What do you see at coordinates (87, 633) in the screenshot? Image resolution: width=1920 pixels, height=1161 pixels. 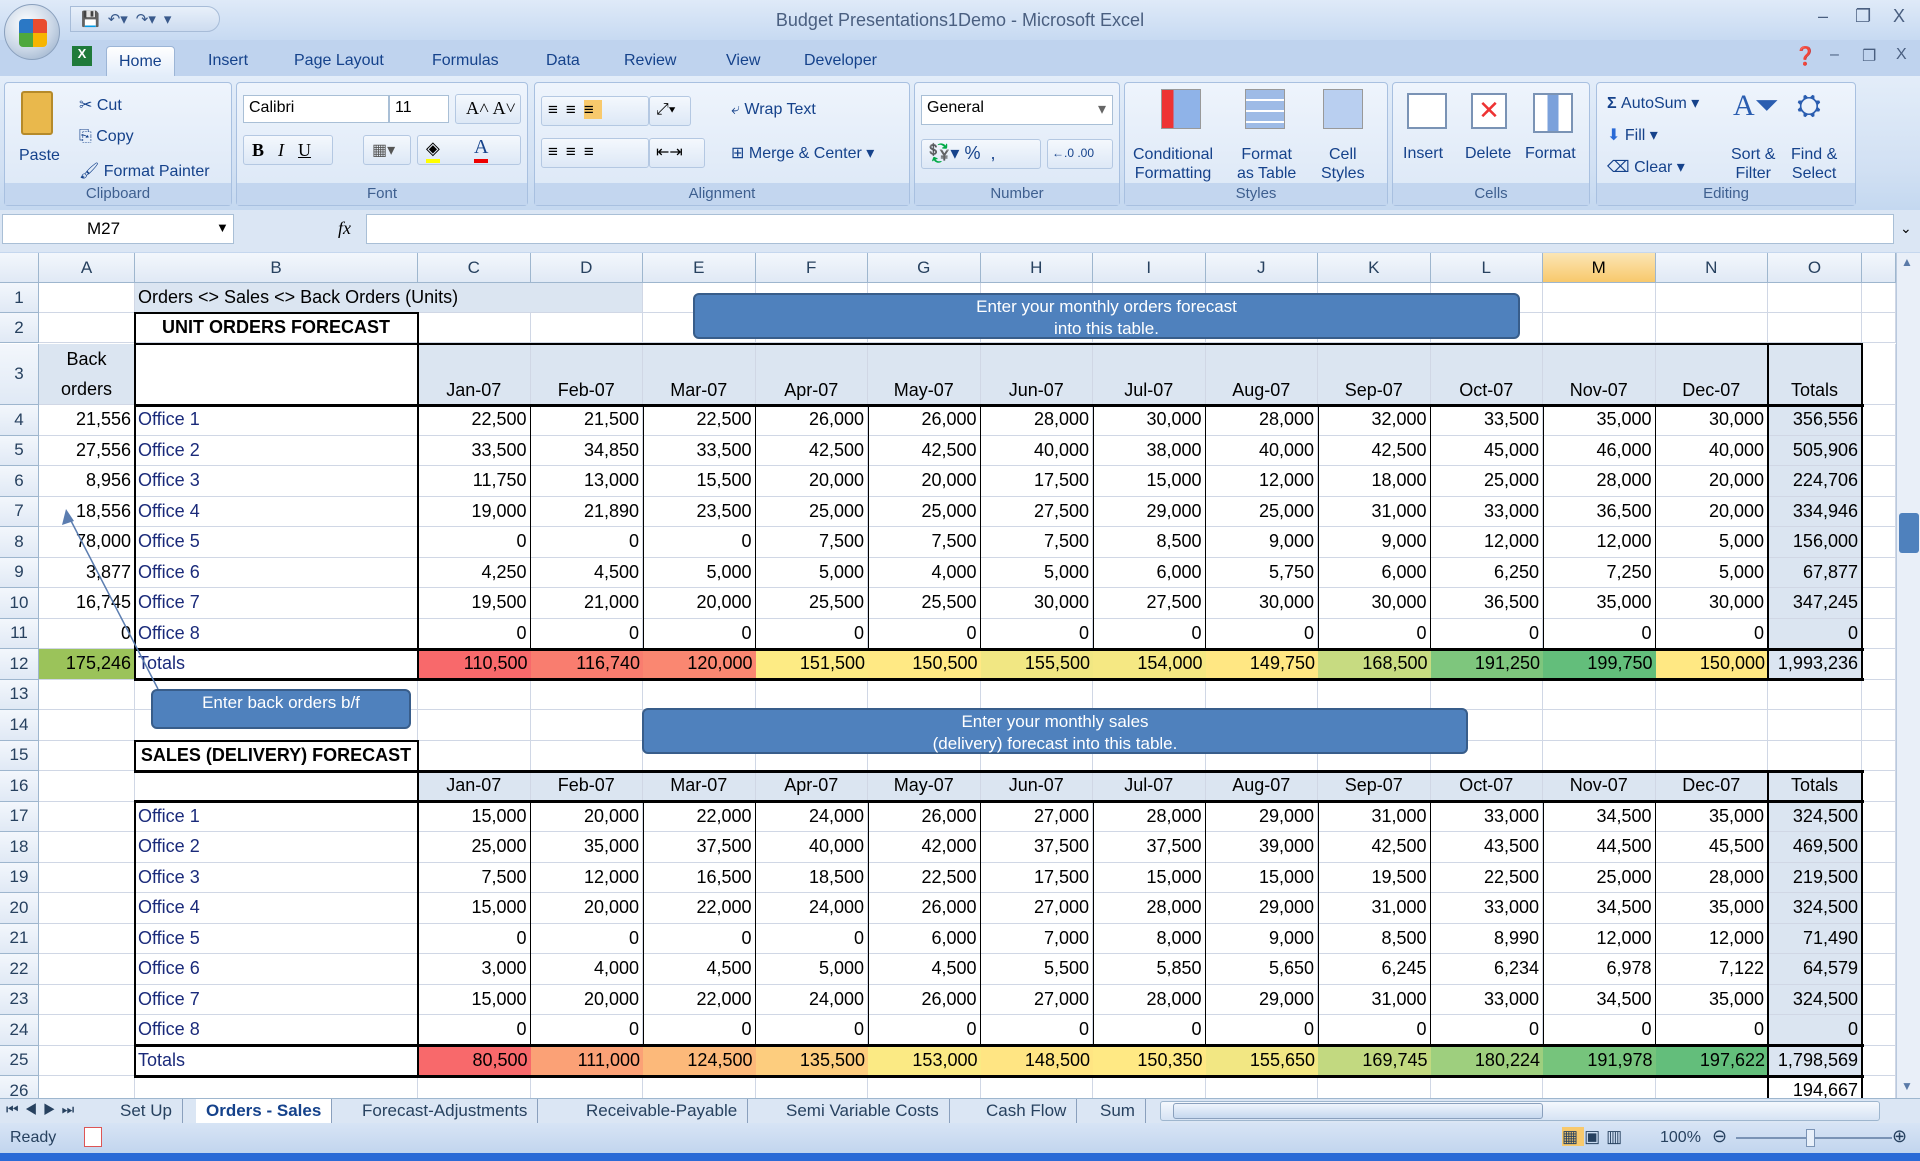 I see `back-orders-value: 0` at bounding box center [87, 633].